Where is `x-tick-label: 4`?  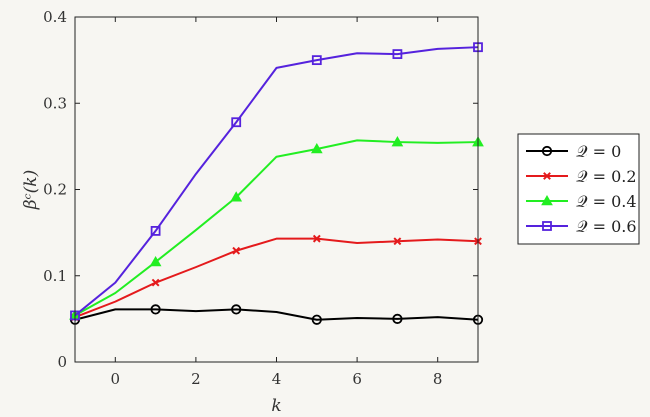 x-tick-label: 4 is located at coordinates (277, 379).